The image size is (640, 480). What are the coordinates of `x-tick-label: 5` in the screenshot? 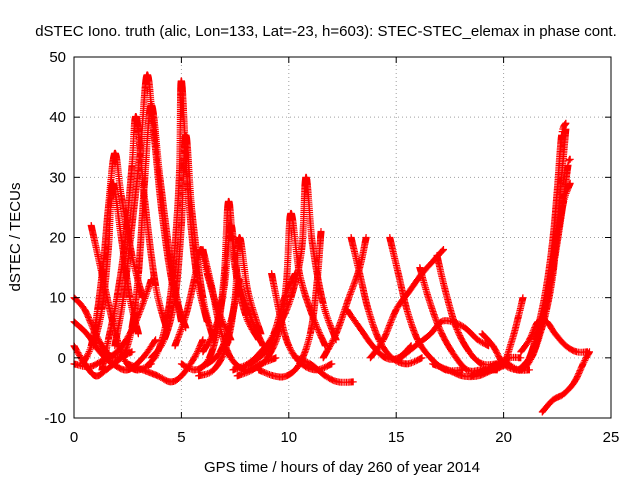 It's located at (181, 437).